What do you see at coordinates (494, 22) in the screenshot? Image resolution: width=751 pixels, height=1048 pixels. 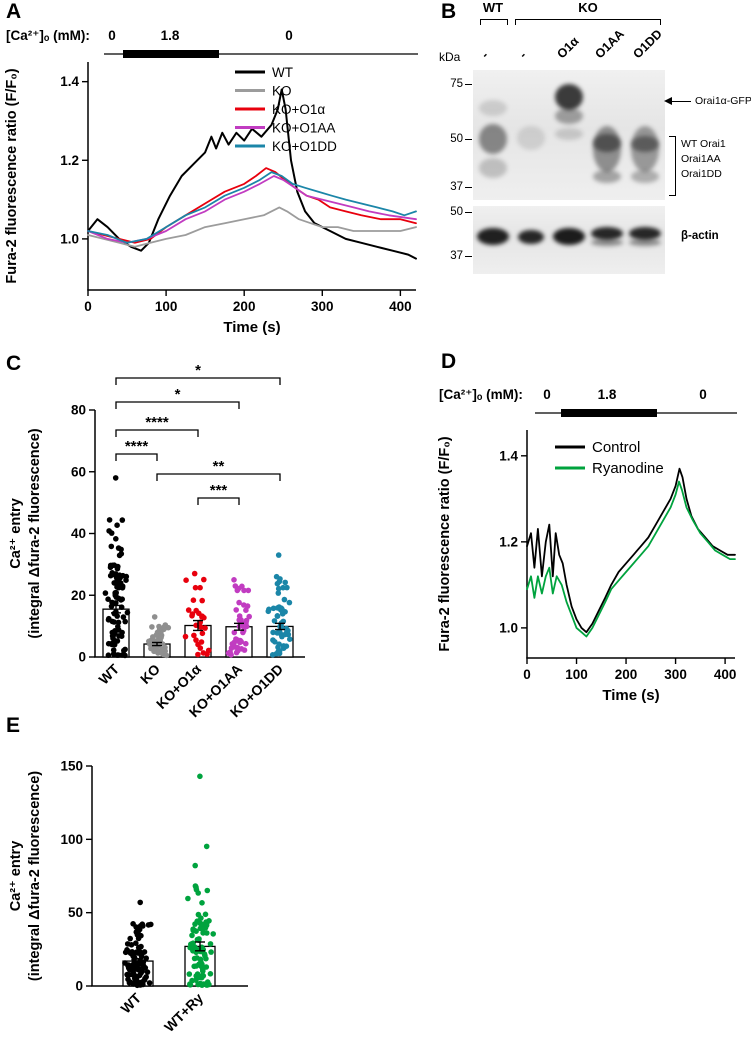 I see `wt-group-bracket` at bounding box center [494, 22].